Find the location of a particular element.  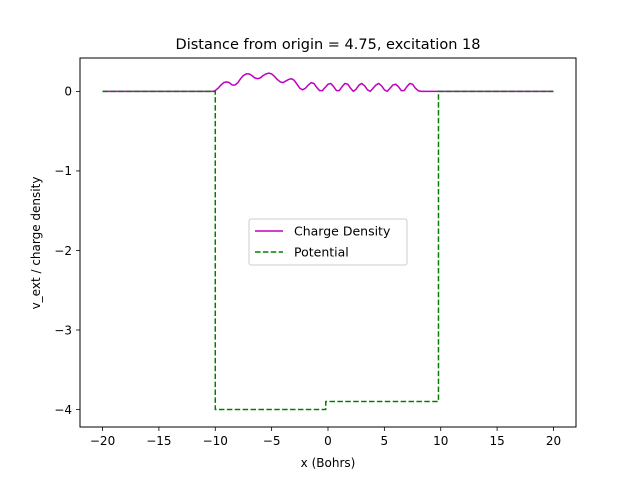

x-tick-label: −5 is located at coordinates (272, 441).